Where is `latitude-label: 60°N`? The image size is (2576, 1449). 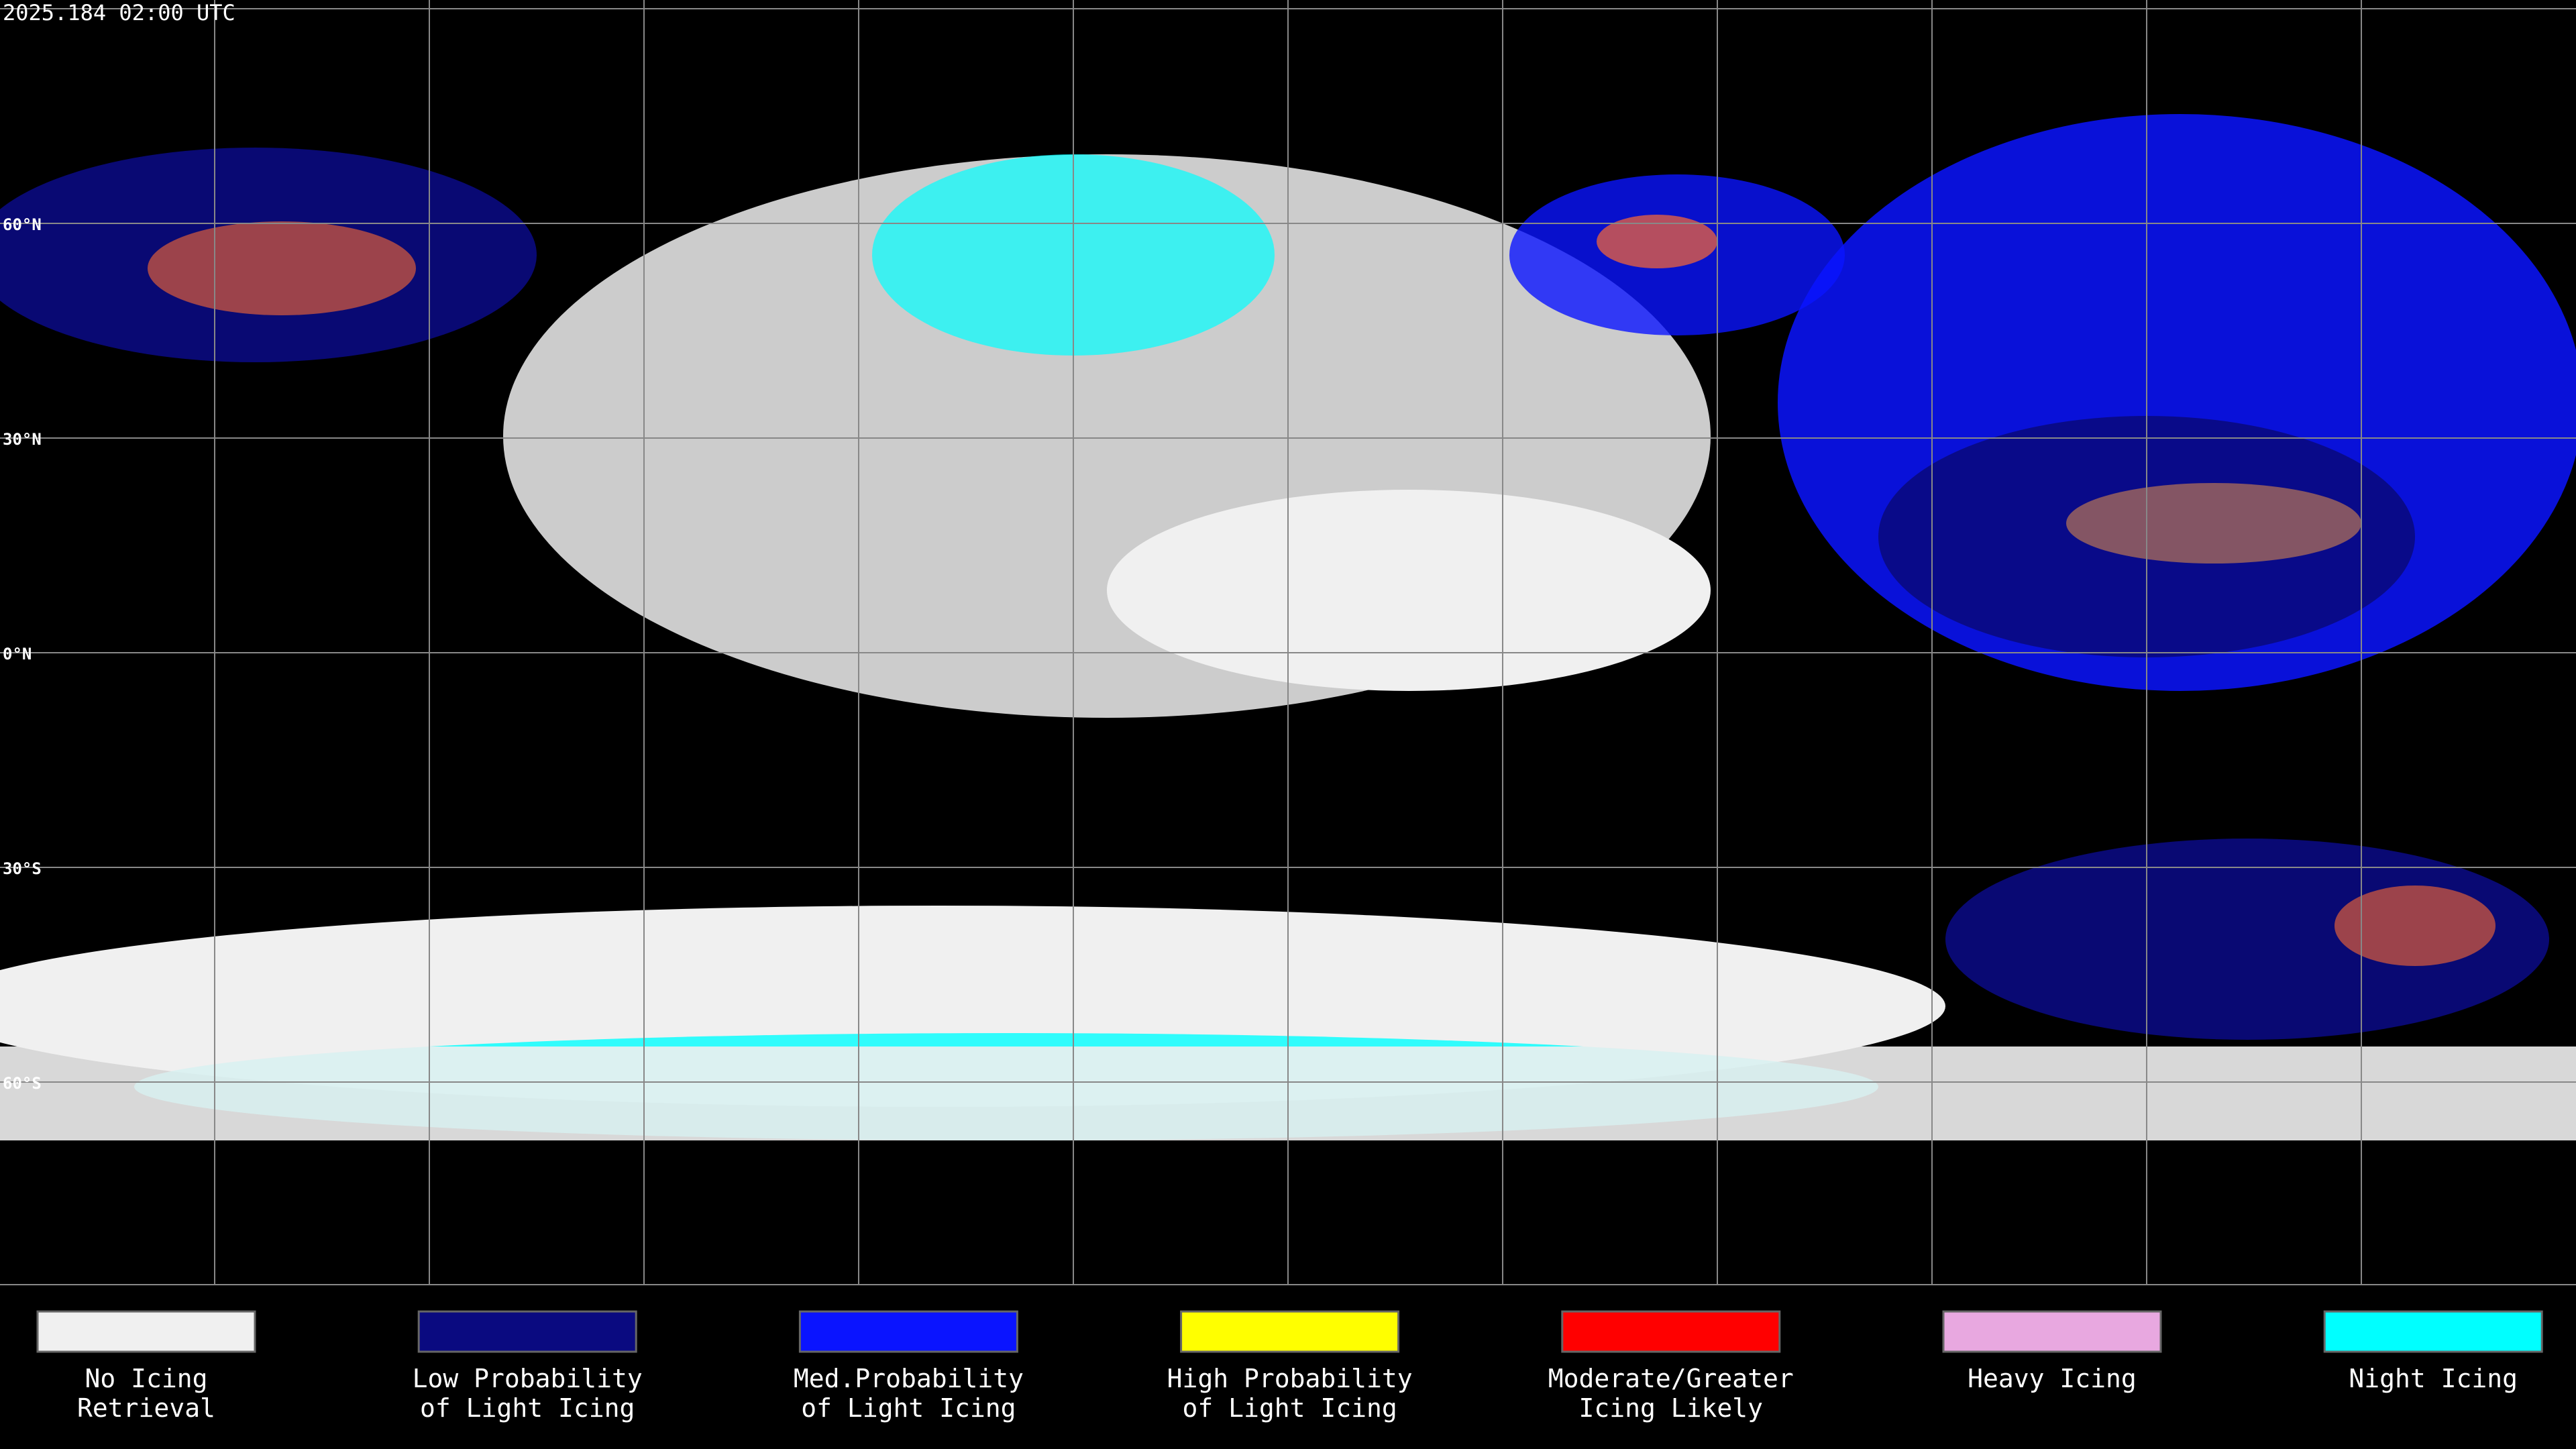 latitude-label: 60°N is located at coordinates (22, 224).